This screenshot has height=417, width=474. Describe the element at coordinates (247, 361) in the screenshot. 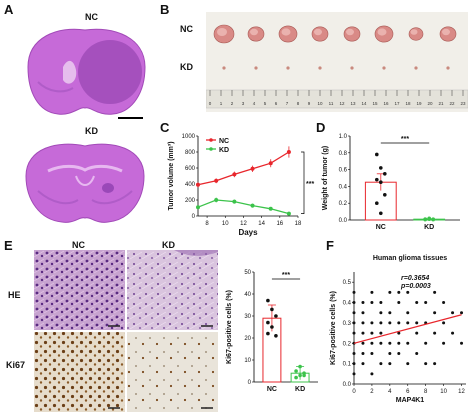

I see `y-tick-label: 10` at that location.